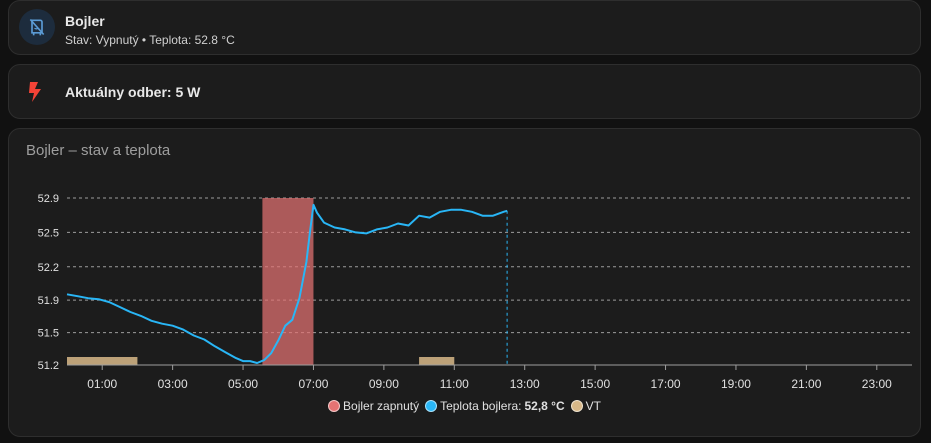 The height and width of the screenshot is (443, 931). Describe the element at coordinates (544, 406) in the screenshot. I see `legend-value-temperature: 52,8 °C` at that location.